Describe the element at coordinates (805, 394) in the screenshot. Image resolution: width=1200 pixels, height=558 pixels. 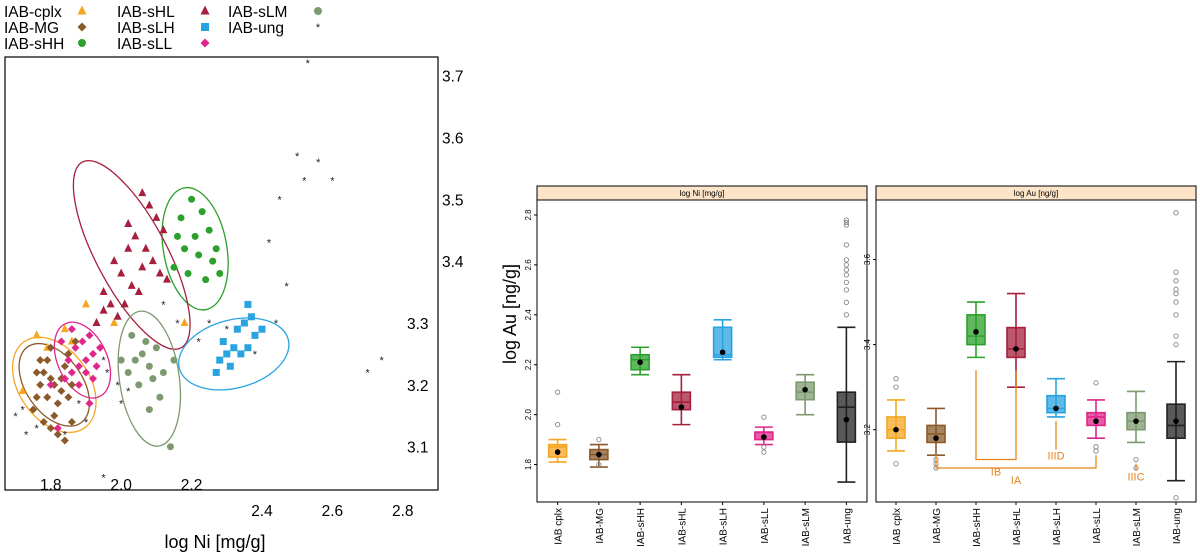
I see `box-sLM` at that location.